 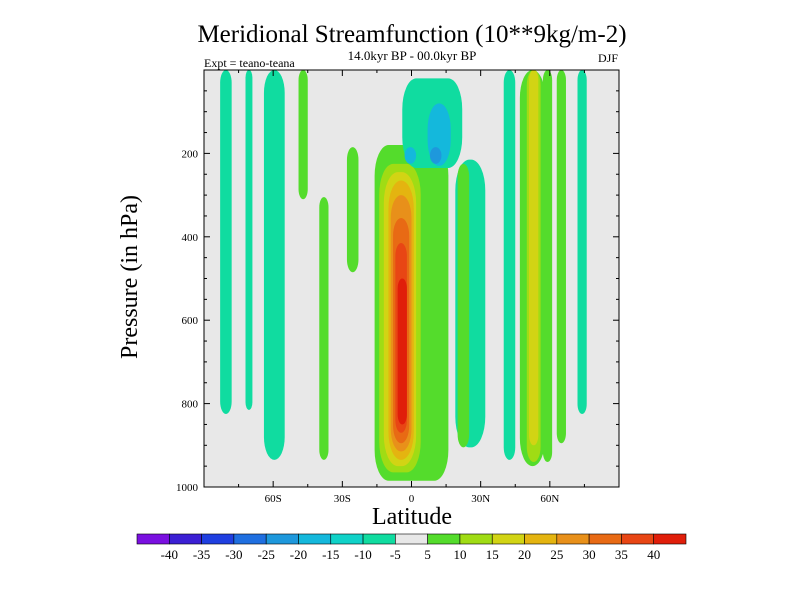 I want to click on contour-vert-green-47S, so click(x=303, y=135).